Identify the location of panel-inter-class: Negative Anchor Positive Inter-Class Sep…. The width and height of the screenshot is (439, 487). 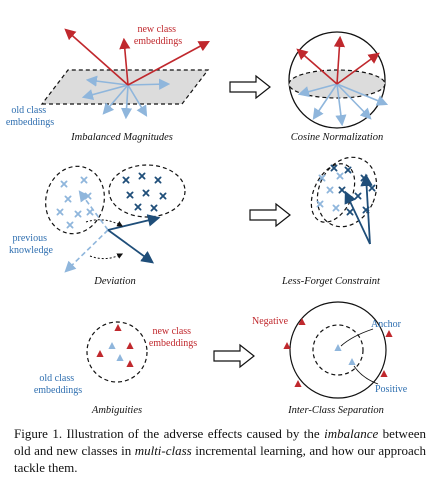
(330, 358).